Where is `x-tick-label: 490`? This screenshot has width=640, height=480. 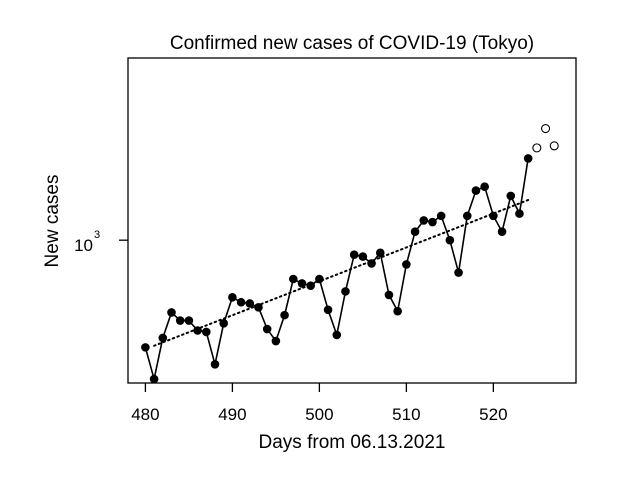
x-tick-label: 490 is located at coordinates (232, 414).